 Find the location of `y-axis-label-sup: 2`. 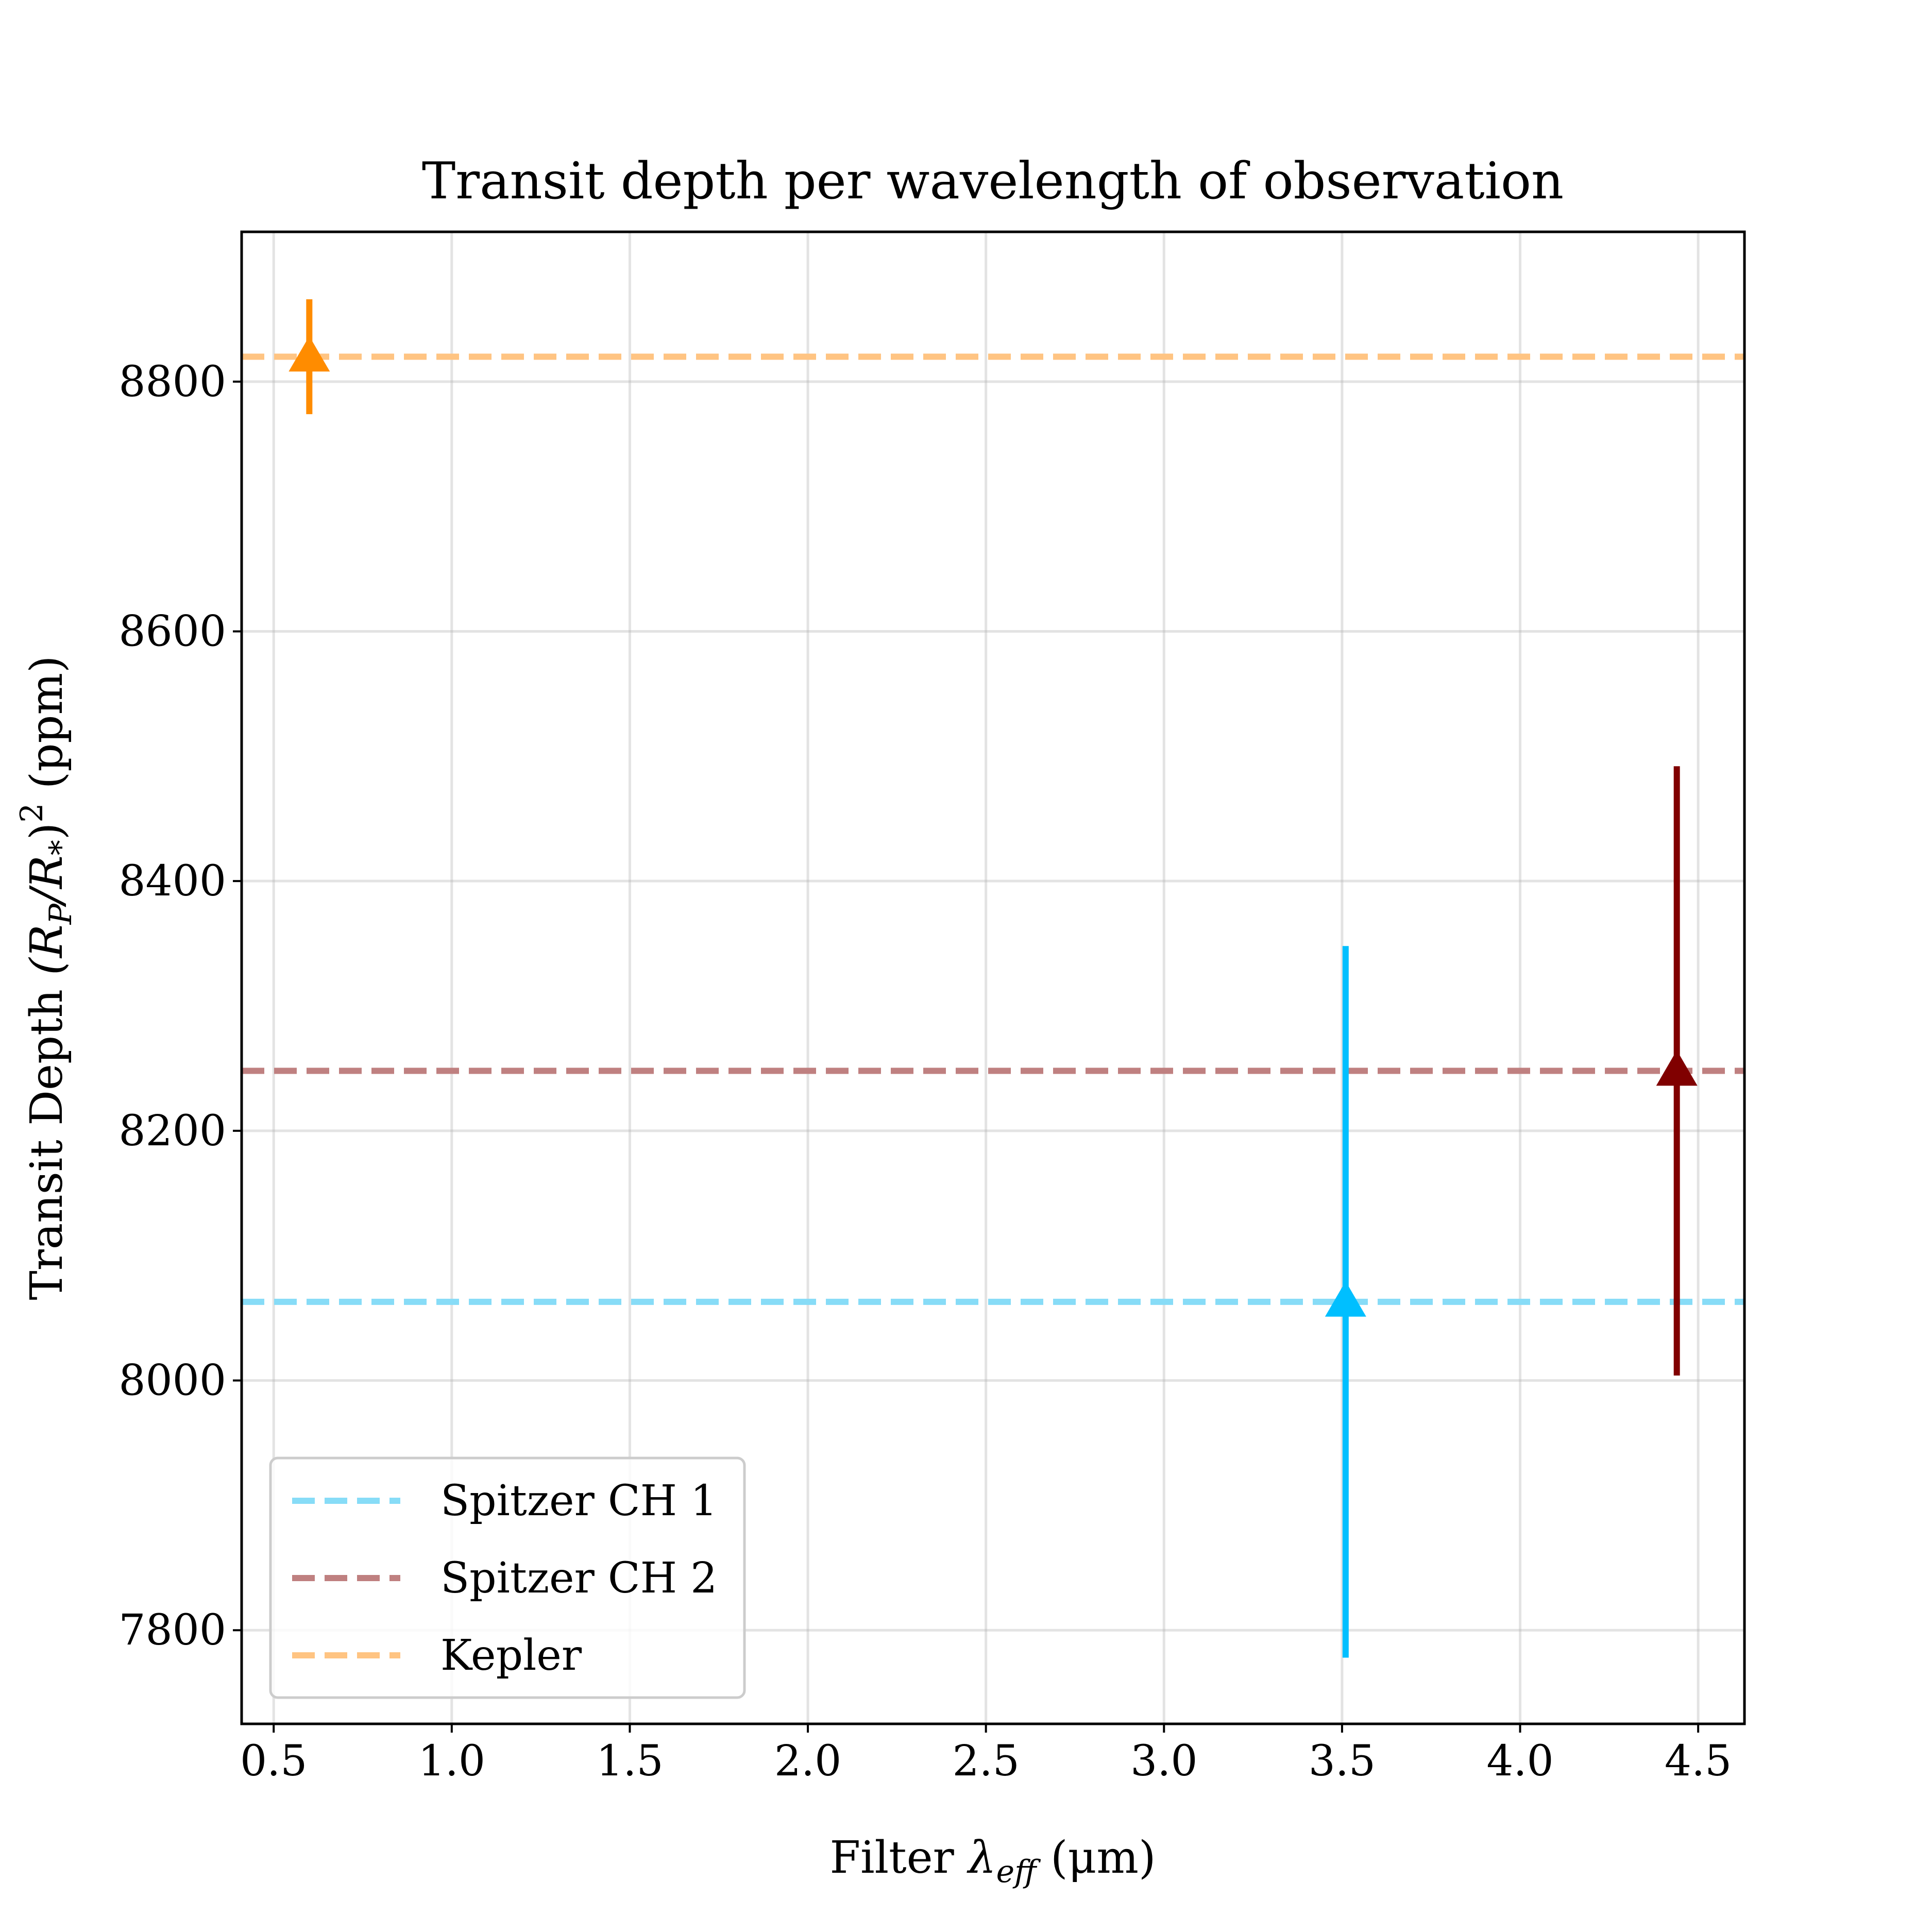

y-axis-label-sup: 2 is located at coordinates (32, 813).